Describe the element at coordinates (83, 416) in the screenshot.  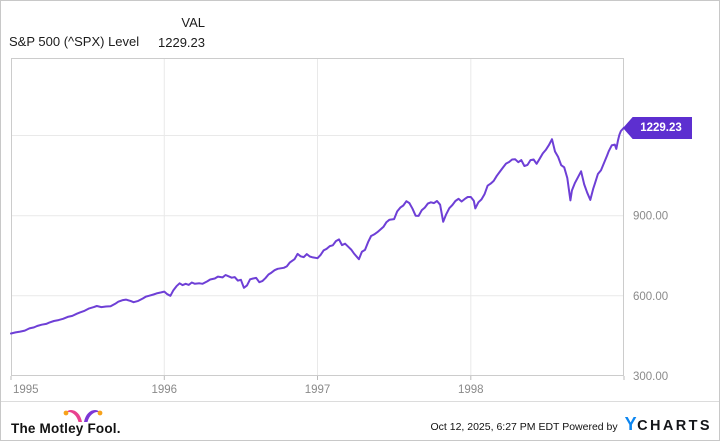
I see `jester-cap-icon` at that location.